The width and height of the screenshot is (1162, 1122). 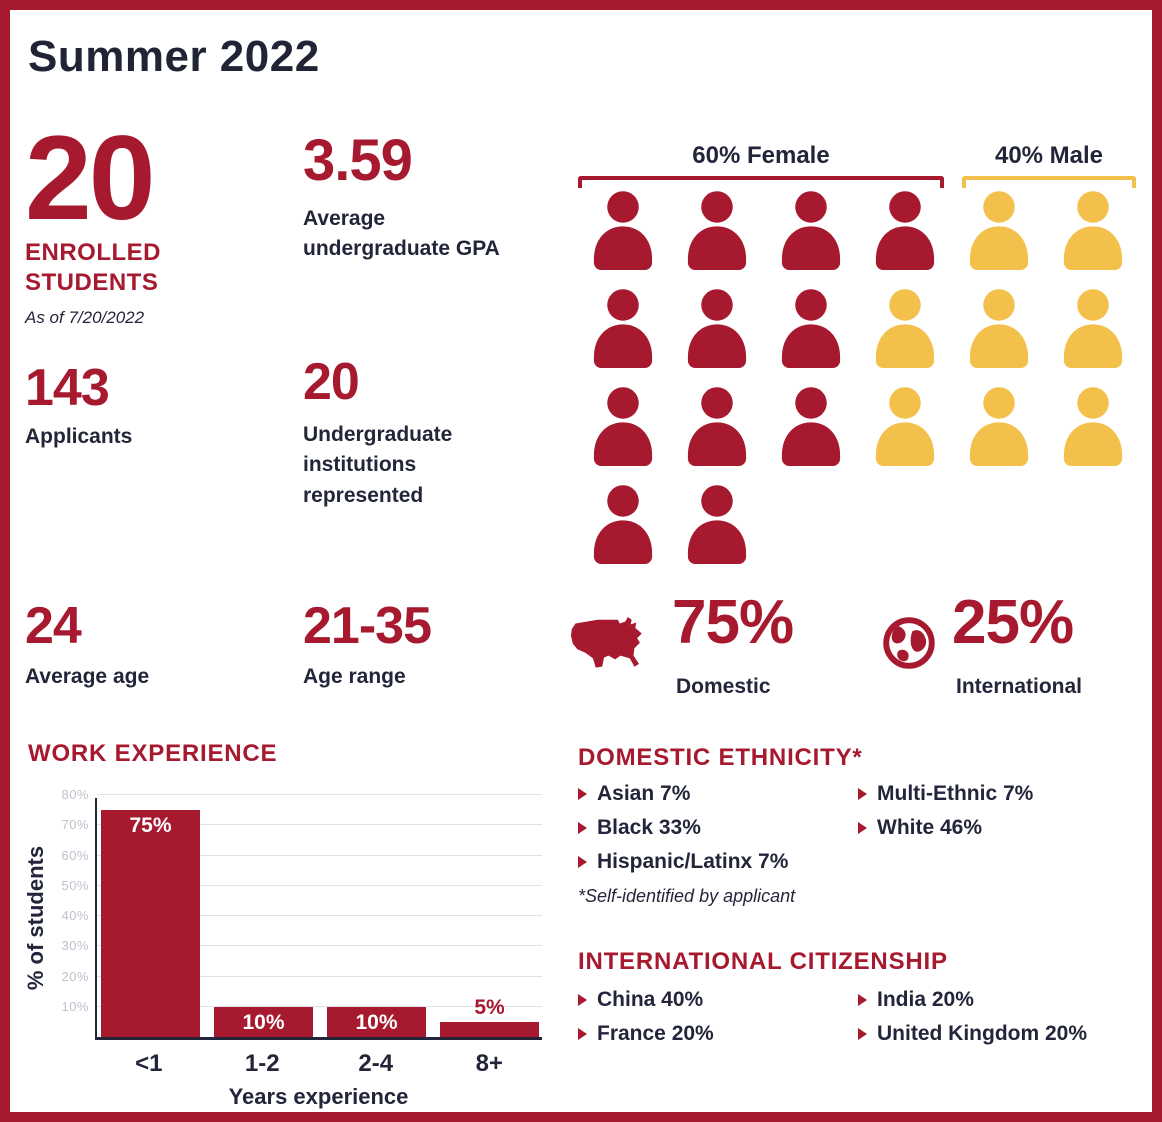 I want to click on fact-item: India 20%, so click(x=998, y=1000).